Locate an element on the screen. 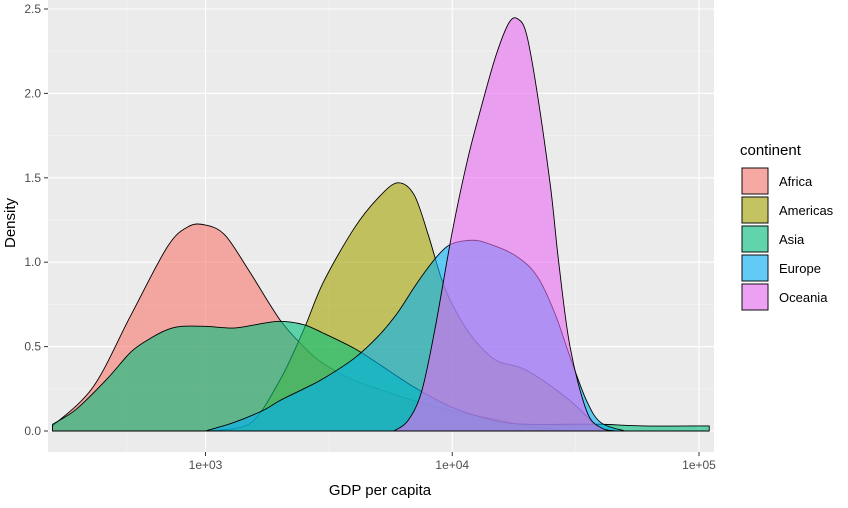  y-tick-label: 1.5 is located at coordinates (32, 178).